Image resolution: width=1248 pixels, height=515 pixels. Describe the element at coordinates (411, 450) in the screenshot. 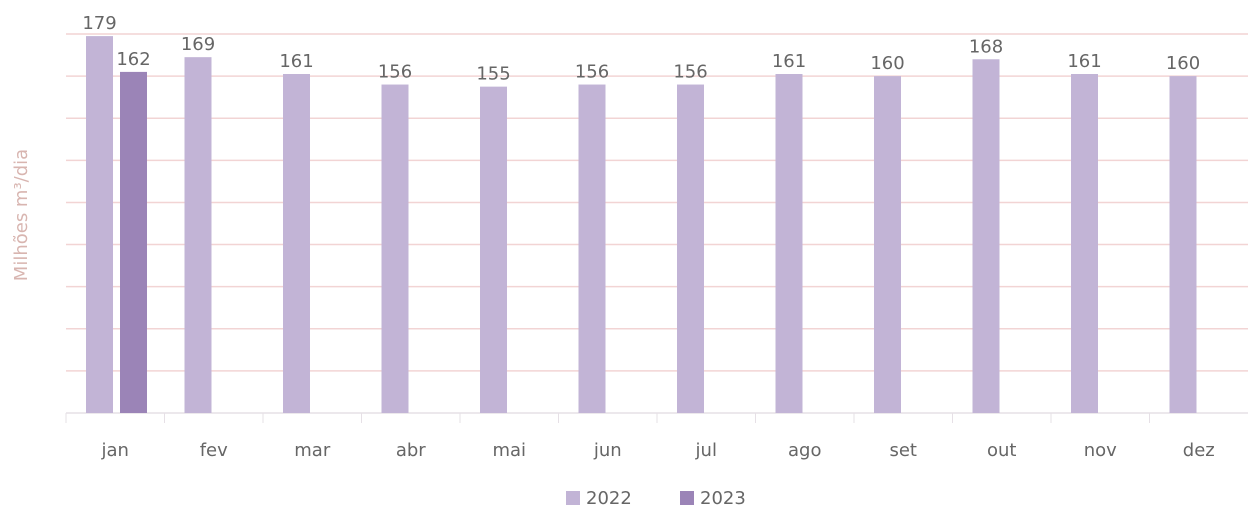

I see `x-tick-label: abr` at that location.